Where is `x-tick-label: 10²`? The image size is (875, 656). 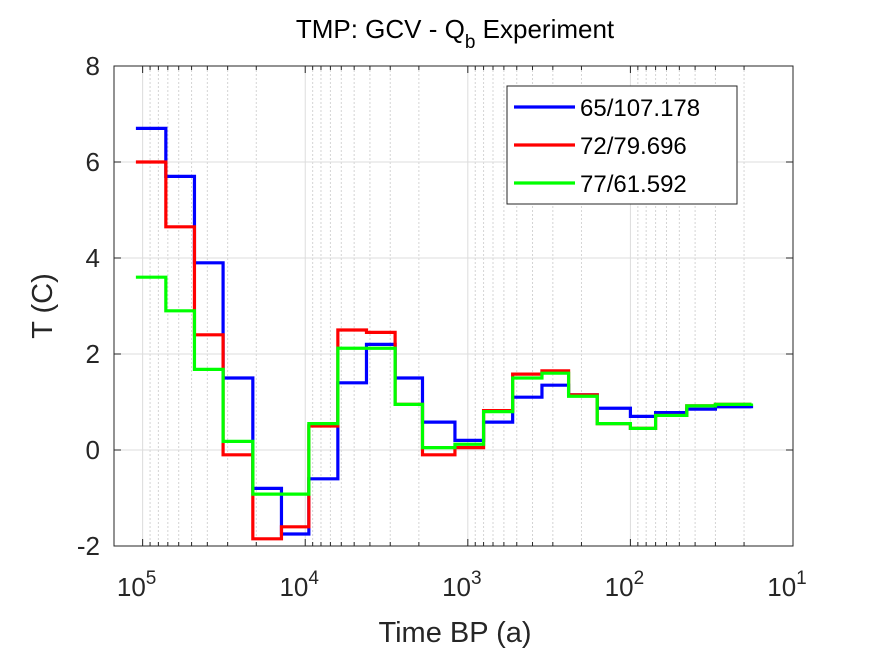 x-tick-label: 10² is located at coordinates (625, 585).